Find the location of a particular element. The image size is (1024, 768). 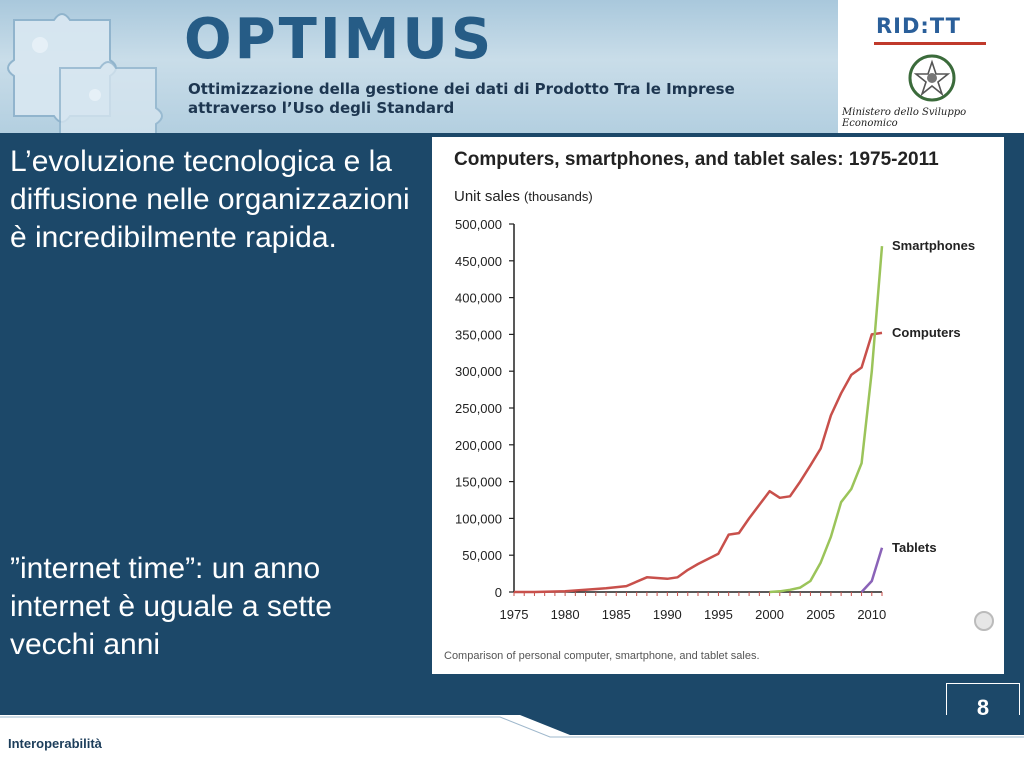

y-tick-label: 500,000 is located at coordinates (478, 224).